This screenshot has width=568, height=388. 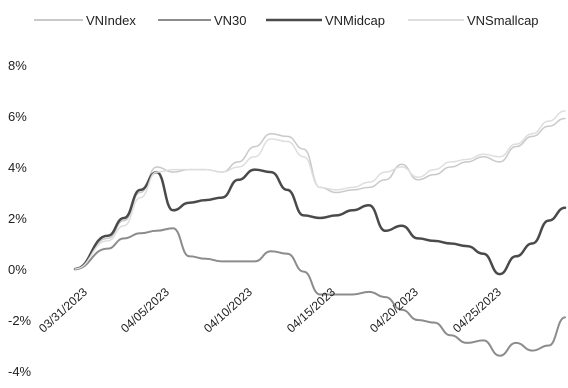 What do you see at coordinates (20, 320) in the screenshot?
I see `y-tick-label: -2%` at bounding box center [20, 320].